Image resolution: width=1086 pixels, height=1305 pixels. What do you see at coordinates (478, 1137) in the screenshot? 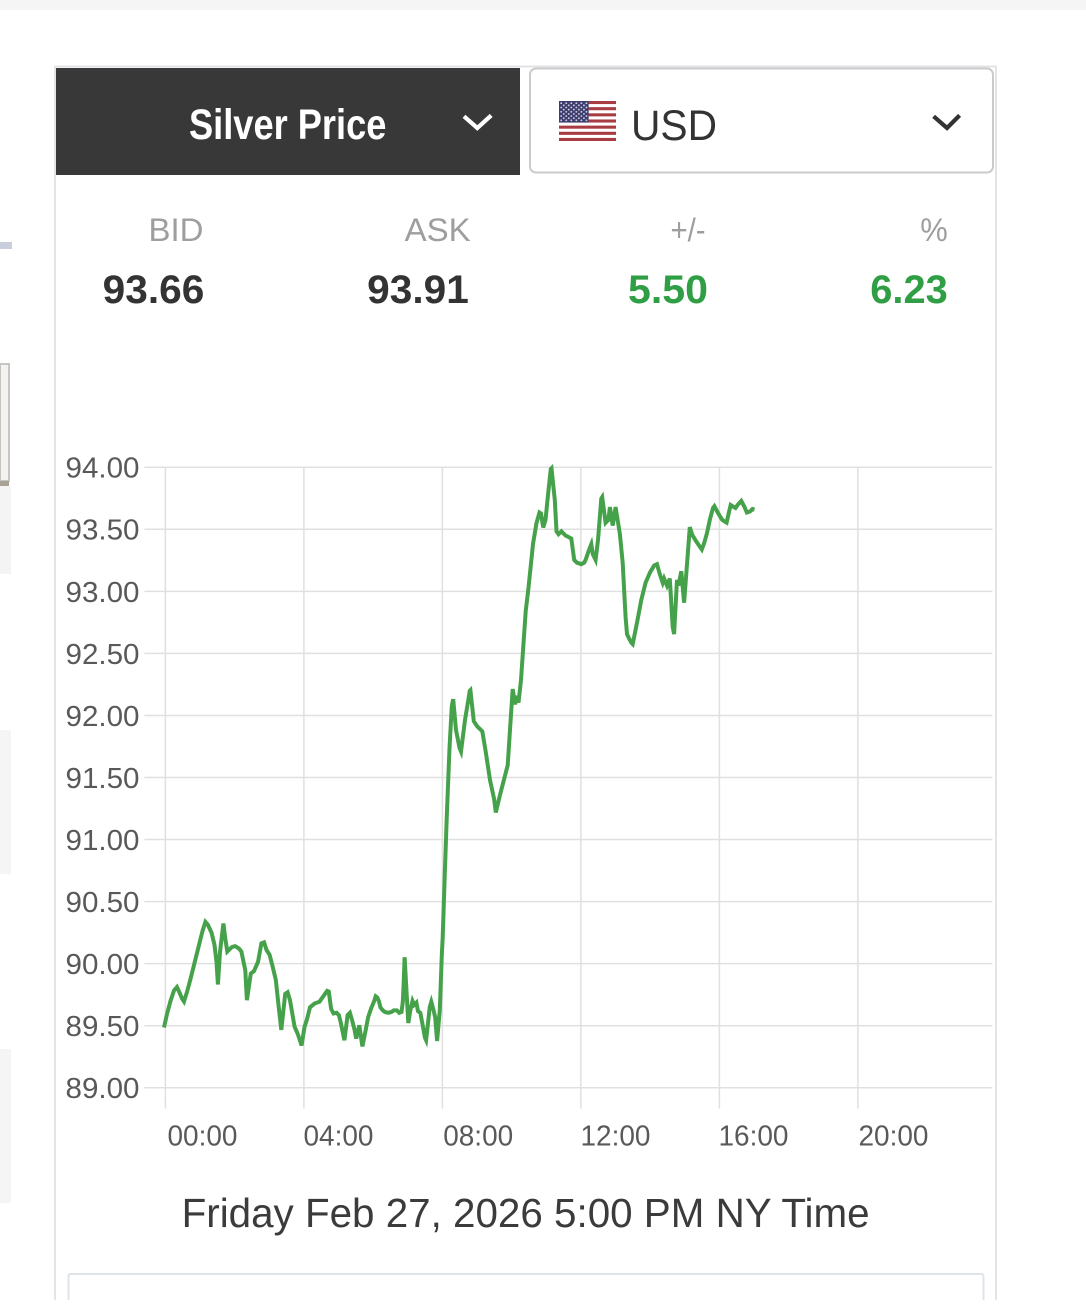
I see `svg-text: 08:00` at bounding box center [478, 1137].